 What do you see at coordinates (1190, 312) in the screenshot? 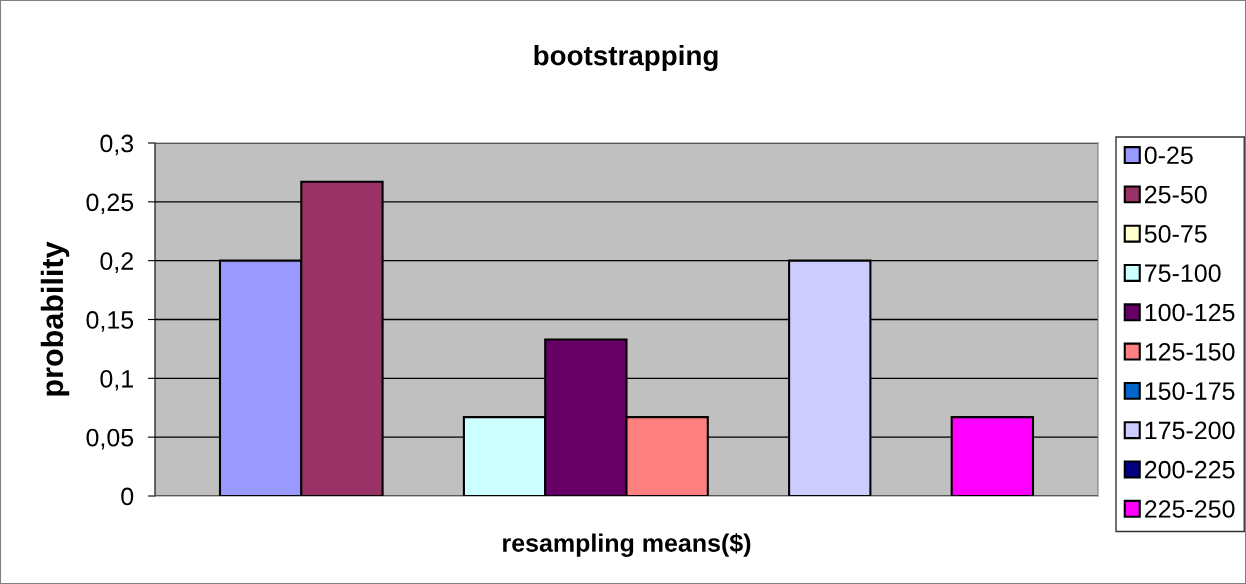
I see `legend-label: 100-125` at bounding box center [1190, 312].